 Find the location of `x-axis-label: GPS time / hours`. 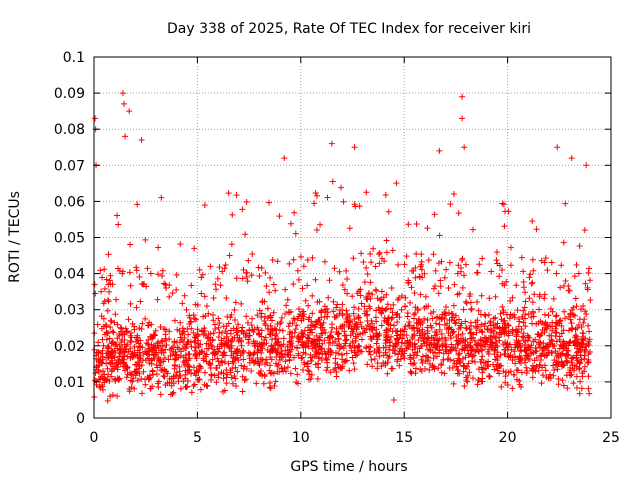

x-axis-label: GPS time / hours is located at coordinates (348, 467).